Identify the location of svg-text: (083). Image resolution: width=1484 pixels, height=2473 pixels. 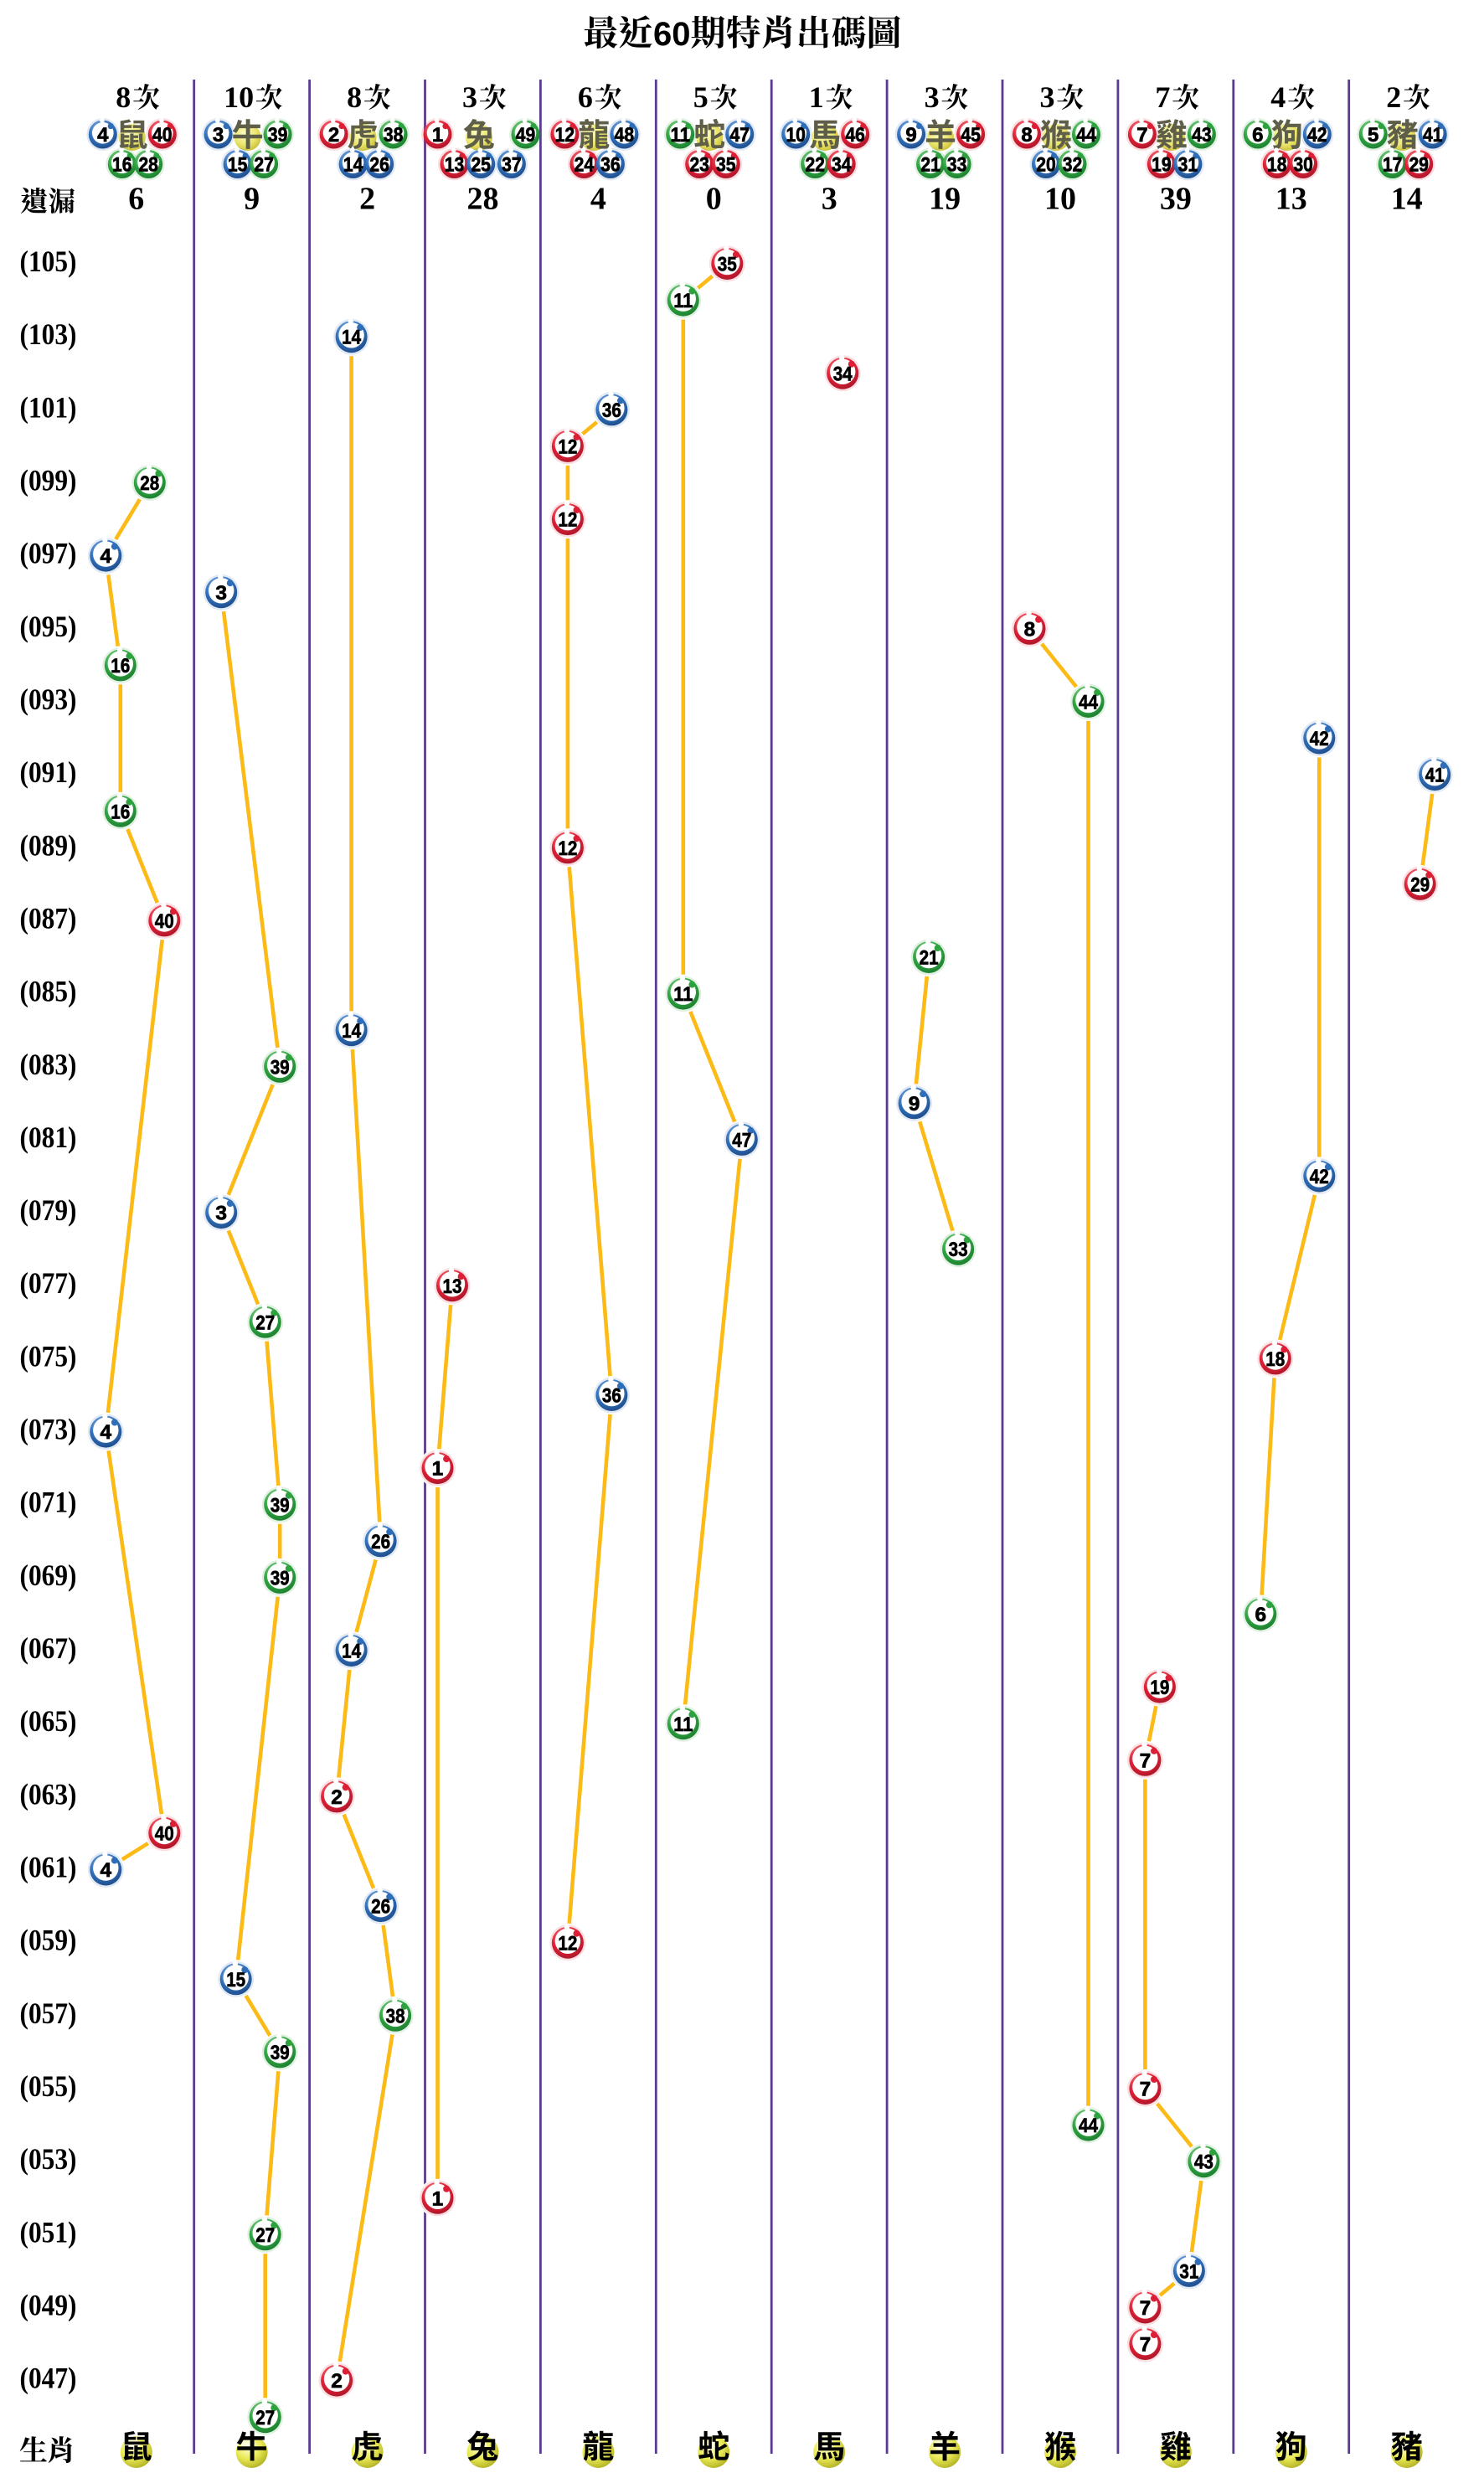
(48, 1064).